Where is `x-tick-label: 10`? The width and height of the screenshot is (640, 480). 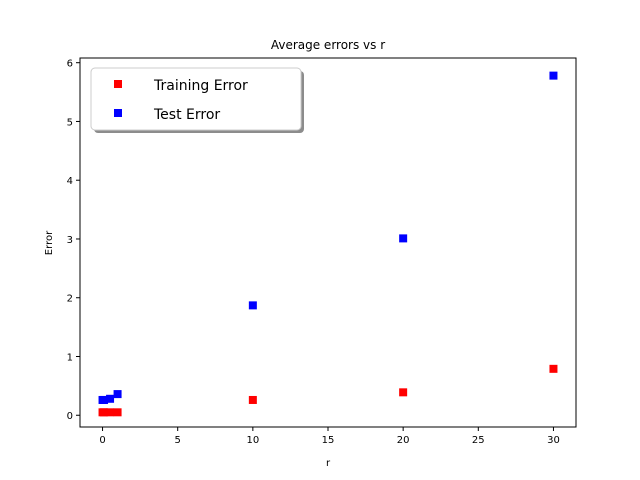 x-tick-label: 10 is located at coordinates (252, 440).